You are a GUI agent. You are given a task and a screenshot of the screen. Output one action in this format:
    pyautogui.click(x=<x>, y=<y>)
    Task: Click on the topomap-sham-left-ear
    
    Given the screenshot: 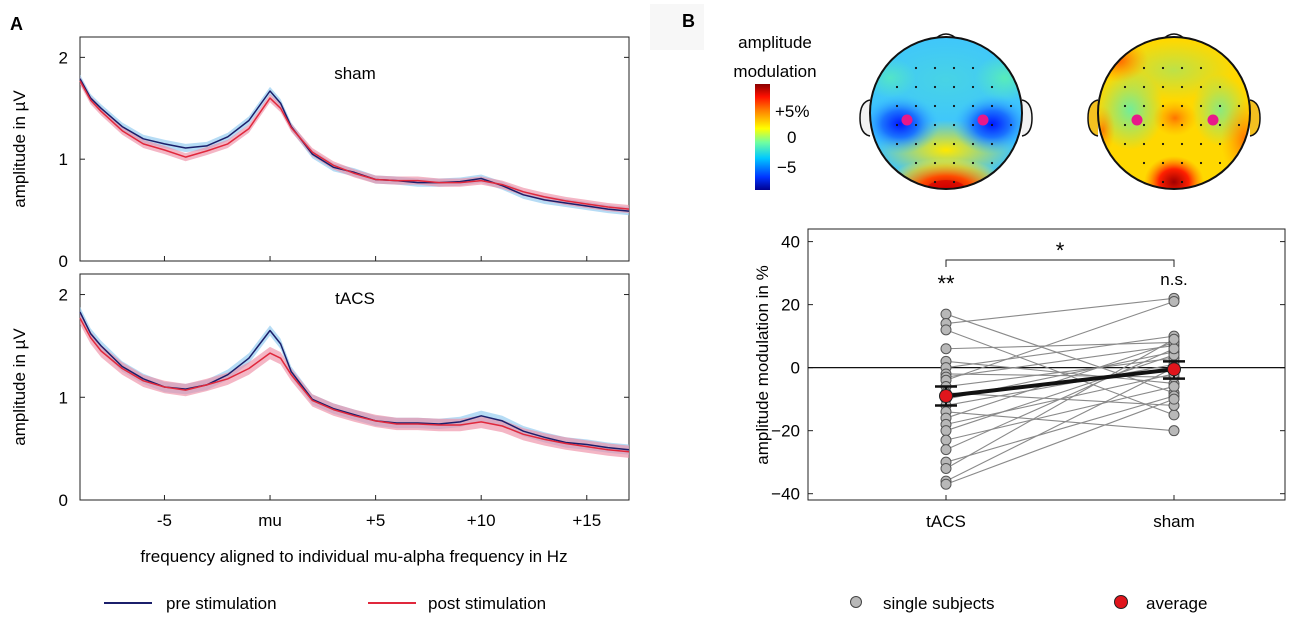 What is the action you would take?
    pyautogui.click(x=1093, y=118)
    